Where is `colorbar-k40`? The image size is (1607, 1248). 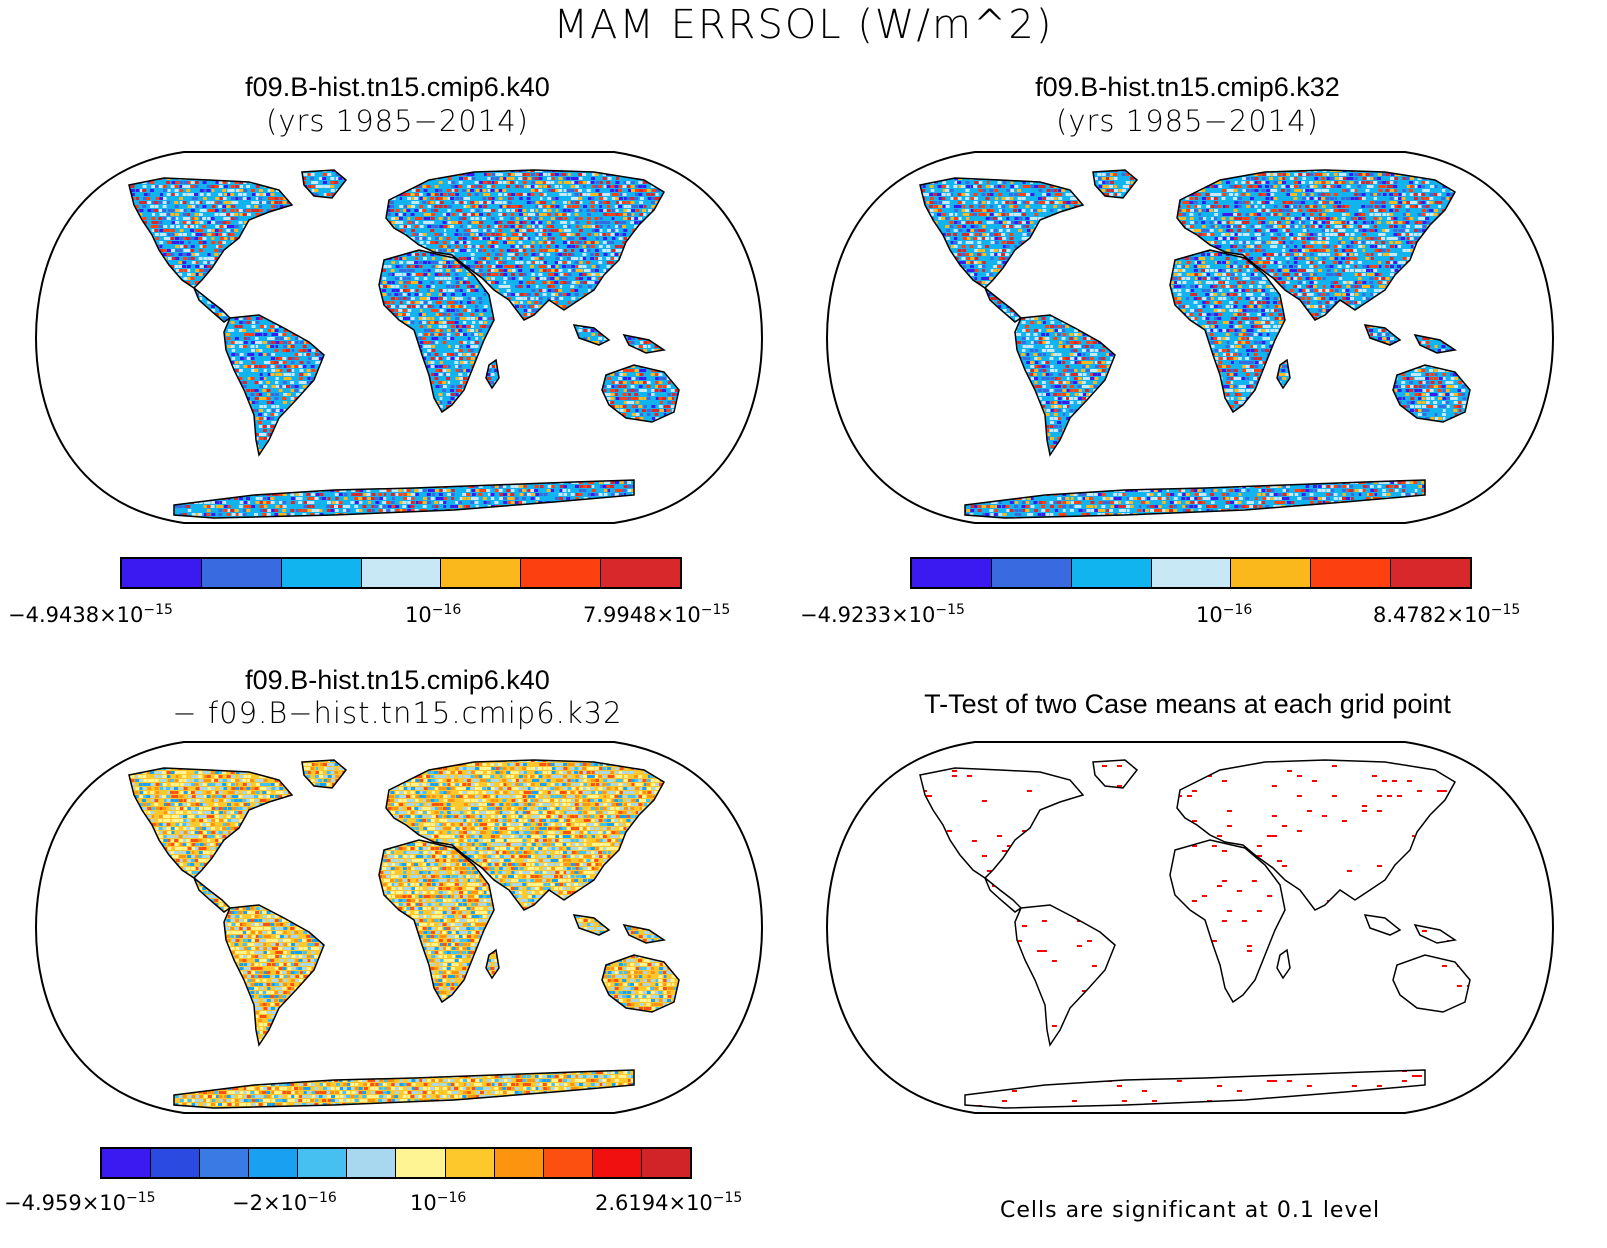 colorbar-k40 is located at coordinates (401, 573).